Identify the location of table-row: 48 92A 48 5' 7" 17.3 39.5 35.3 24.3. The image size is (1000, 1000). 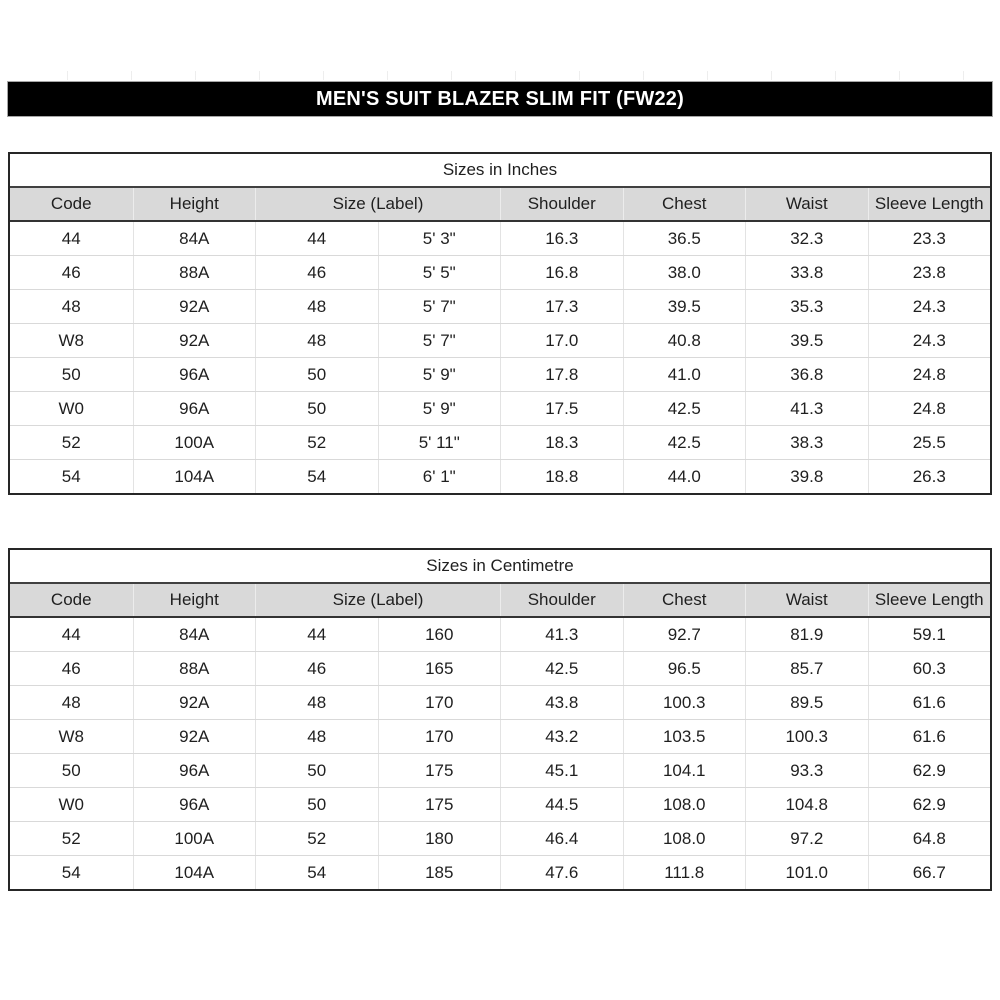
(500, 306).